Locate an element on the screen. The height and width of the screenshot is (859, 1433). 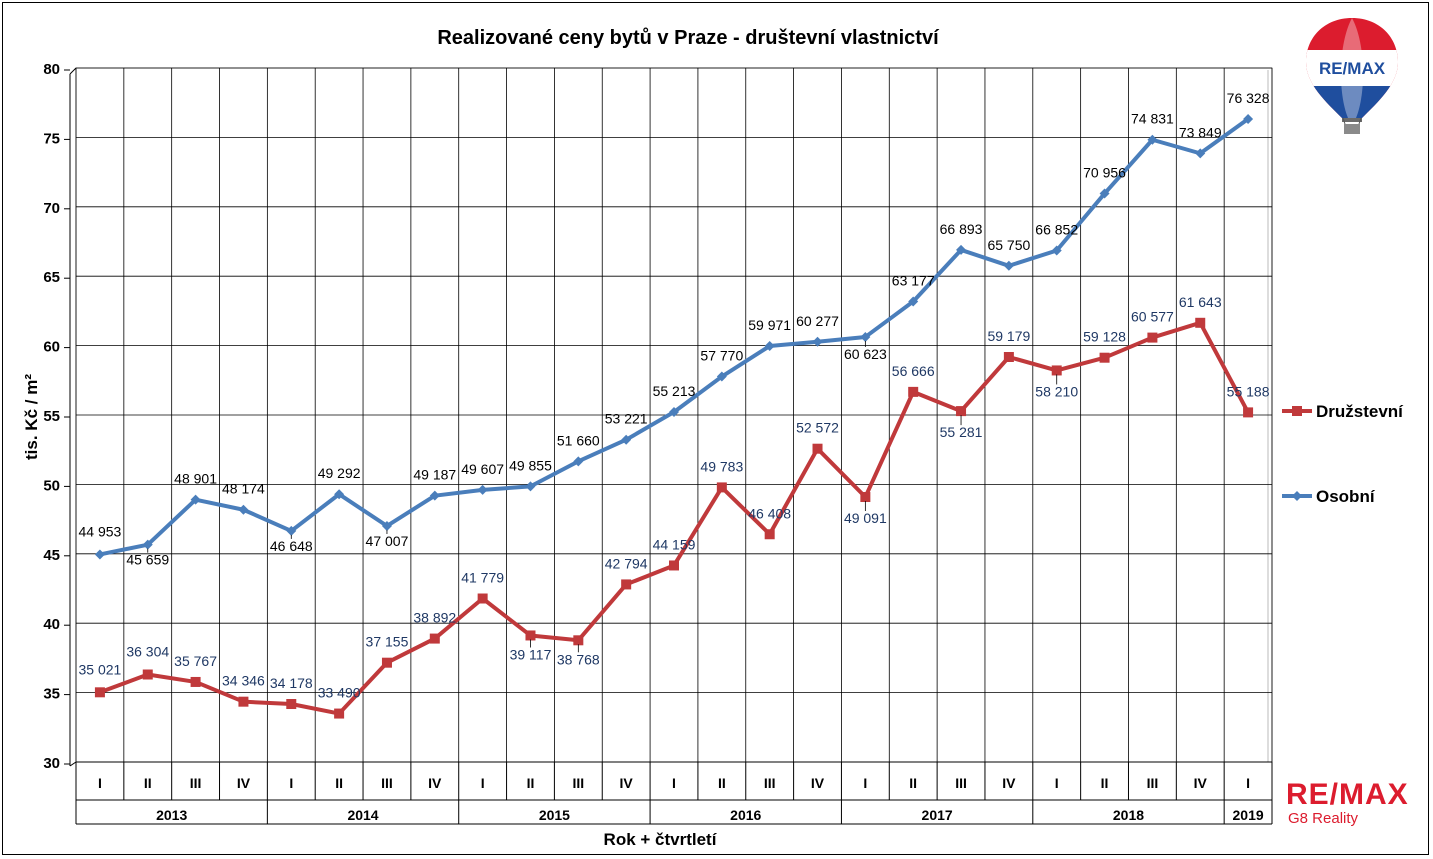
data-label: 36 304 is located at coordinates (147, 652).